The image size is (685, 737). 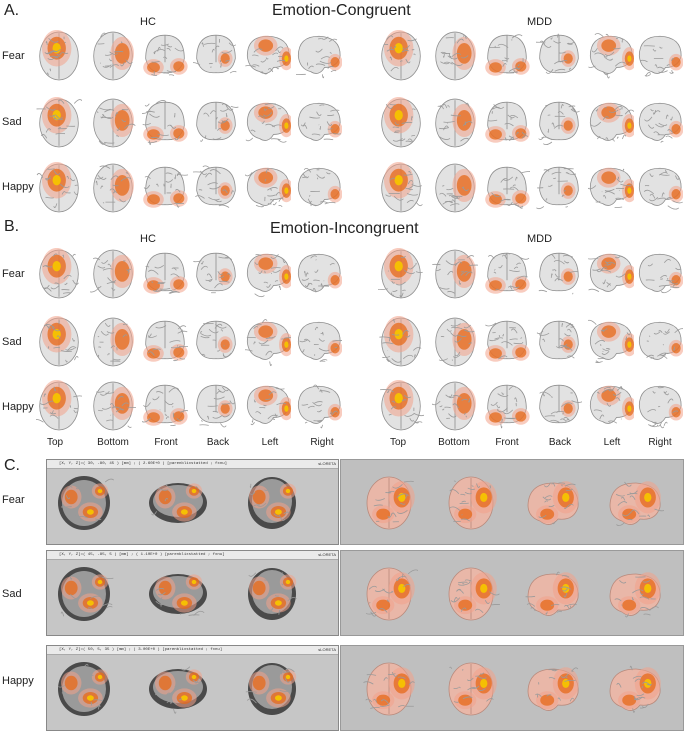 I want to click on view-label-top-hc: Top, so click(x=55, y=442).